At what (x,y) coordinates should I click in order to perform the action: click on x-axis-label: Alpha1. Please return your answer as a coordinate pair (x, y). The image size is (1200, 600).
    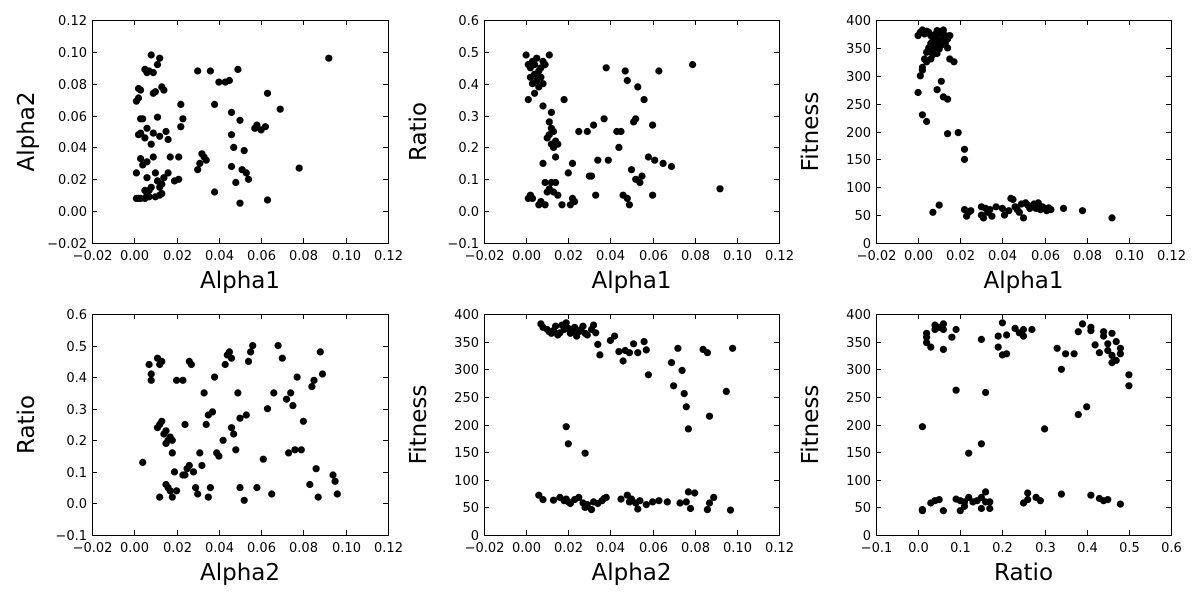
    Looking at the image, I should click on (631, 281).